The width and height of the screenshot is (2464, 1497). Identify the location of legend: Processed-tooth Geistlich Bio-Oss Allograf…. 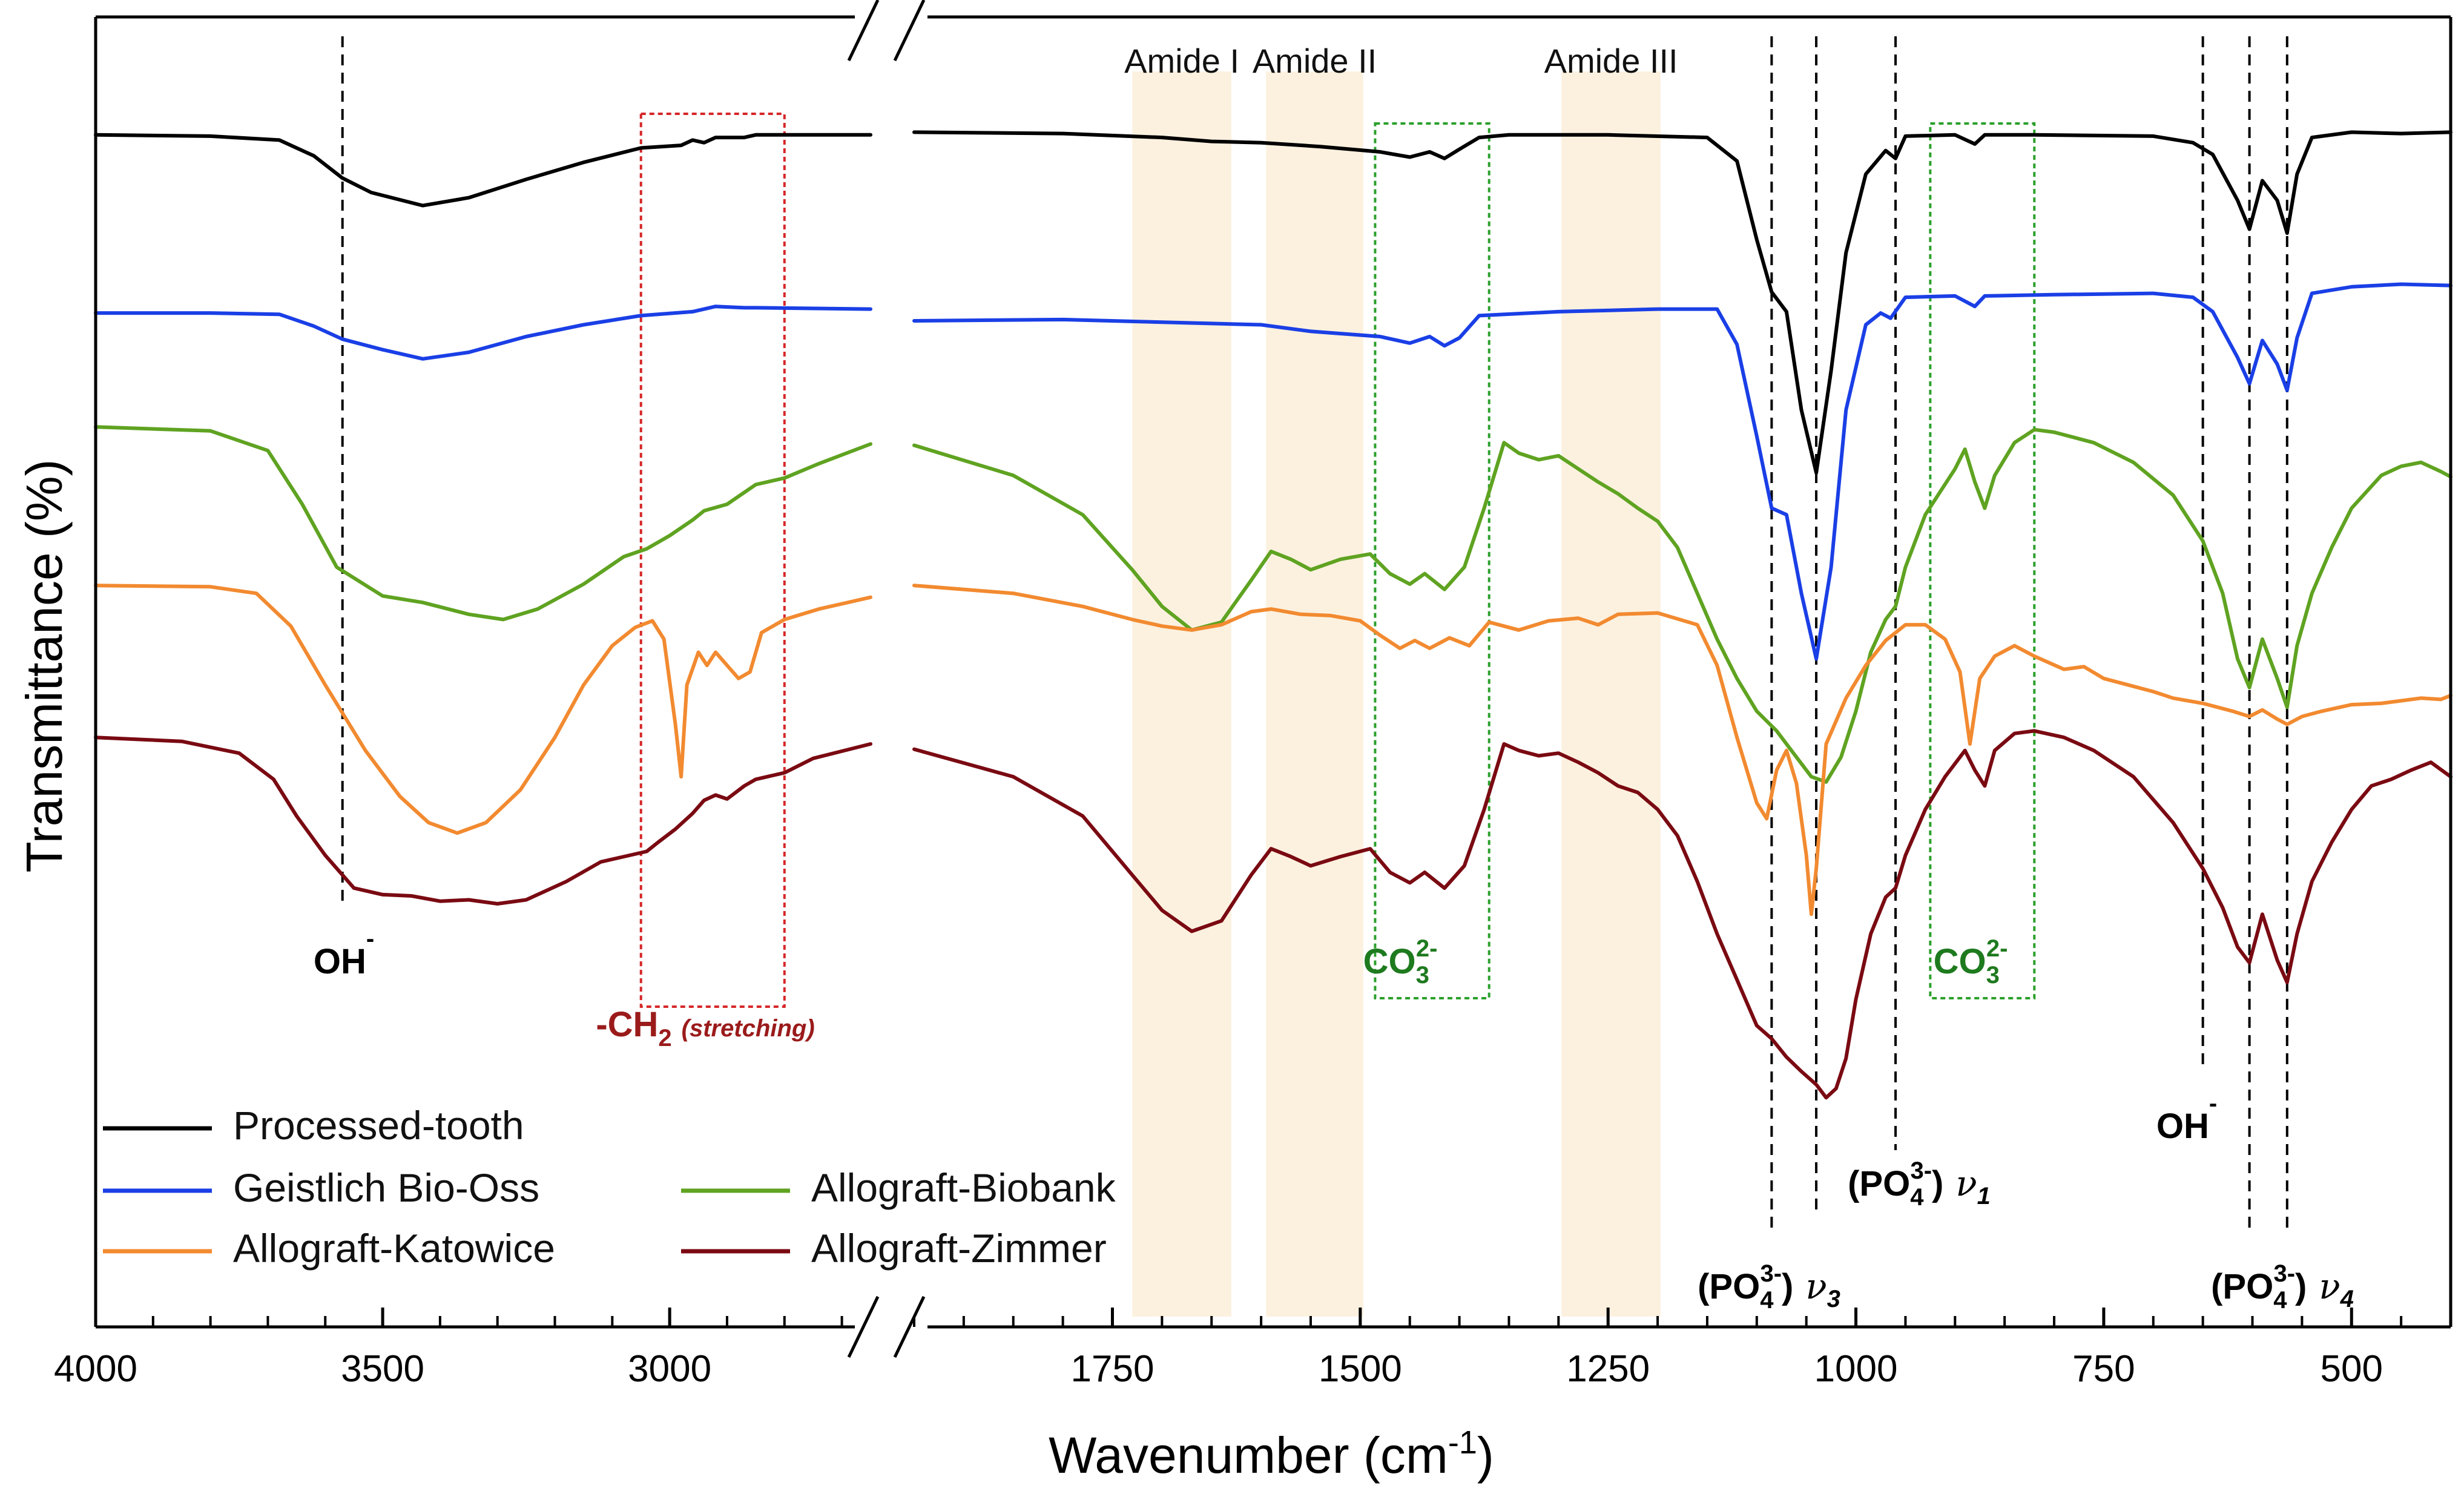
(609, 1187).